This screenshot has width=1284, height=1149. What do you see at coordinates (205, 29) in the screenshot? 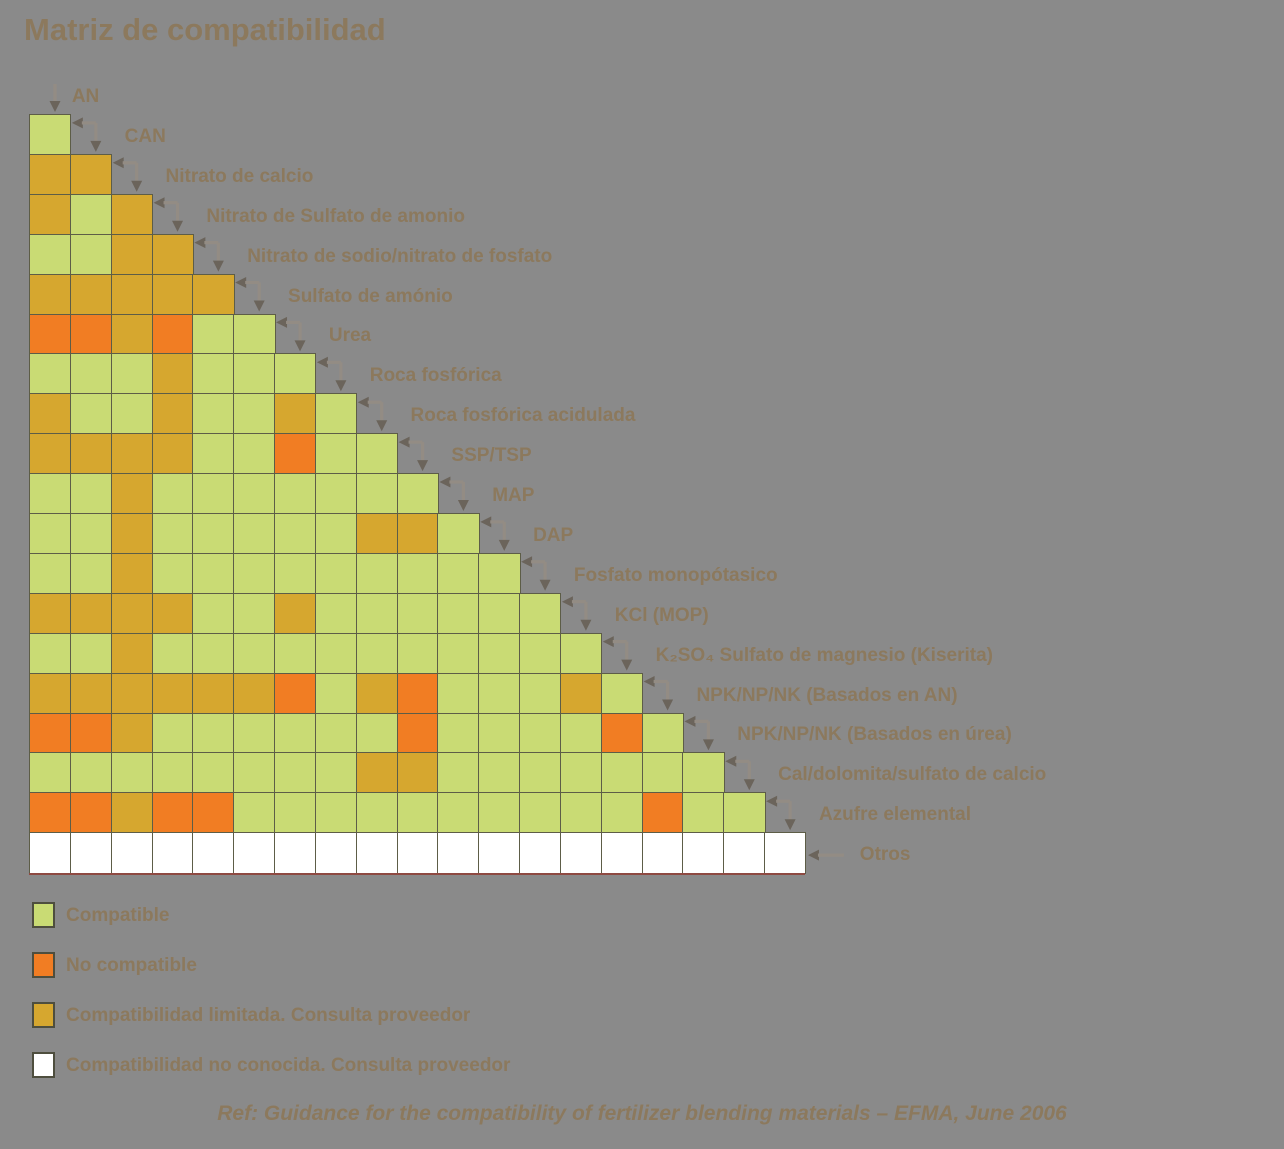
I see `page-title: Matriz de compatibilidad` at bounding box center [205, 29].